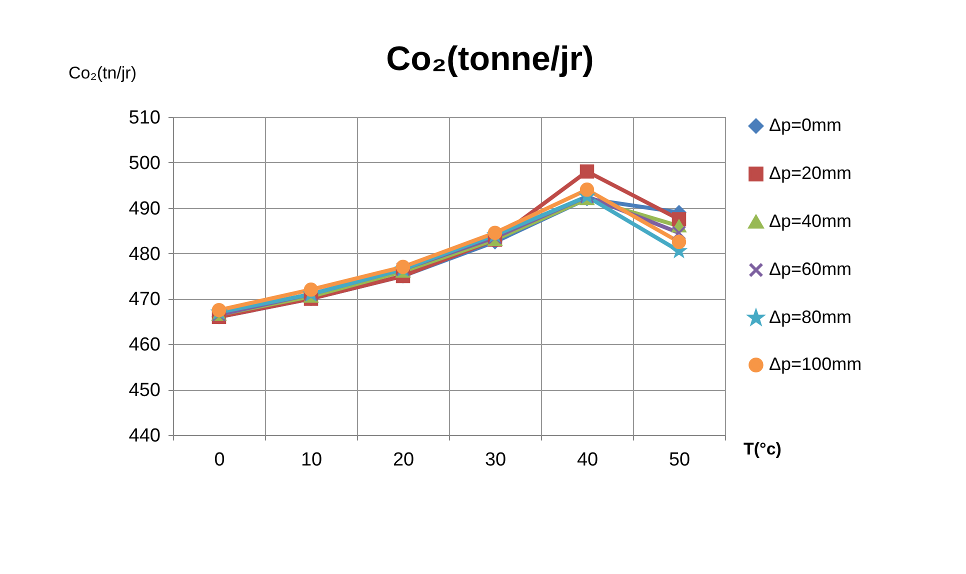 The image size is (966, 574). Describe the element at coordinates (403, 460) in the screenshot. I see `x-tick-label: 20` at that location.